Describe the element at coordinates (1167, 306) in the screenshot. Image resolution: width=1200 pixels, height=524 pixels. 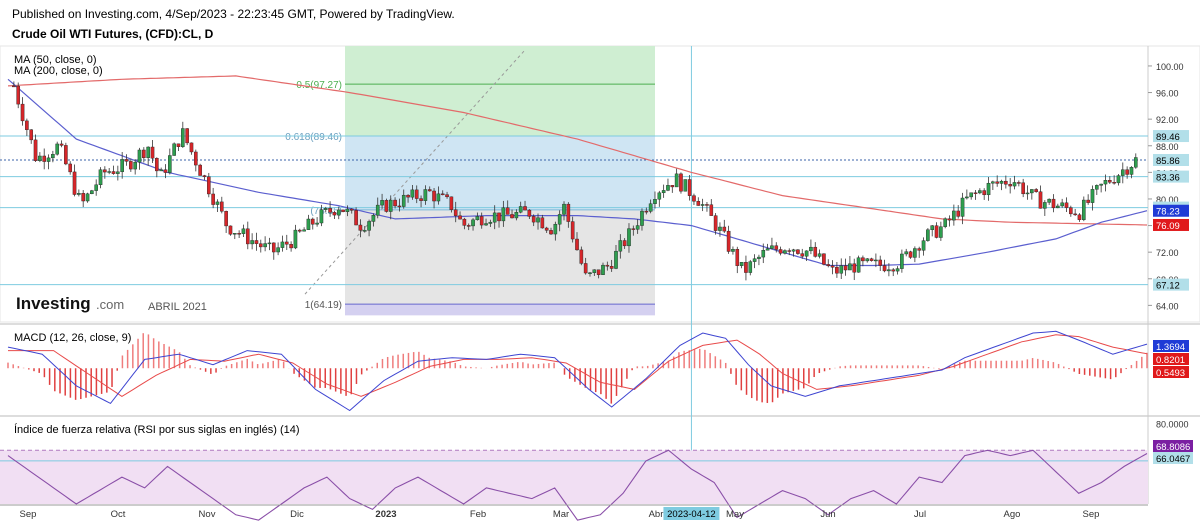
I see `y-tick-label: 64.00` at that location.